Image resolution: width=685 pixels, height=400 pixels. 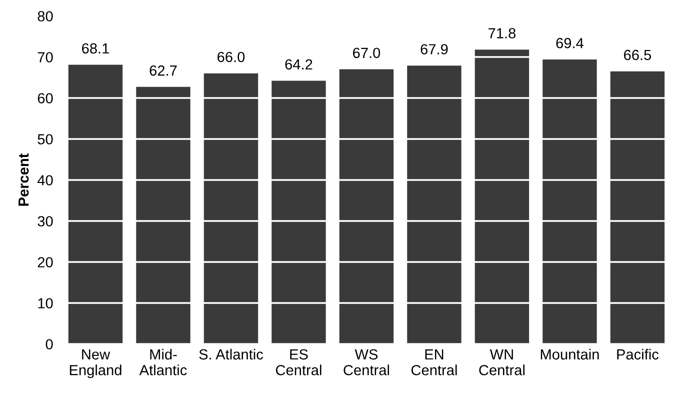 I want to click on x-tick-label: EN Central, so click(x=434, y=362).